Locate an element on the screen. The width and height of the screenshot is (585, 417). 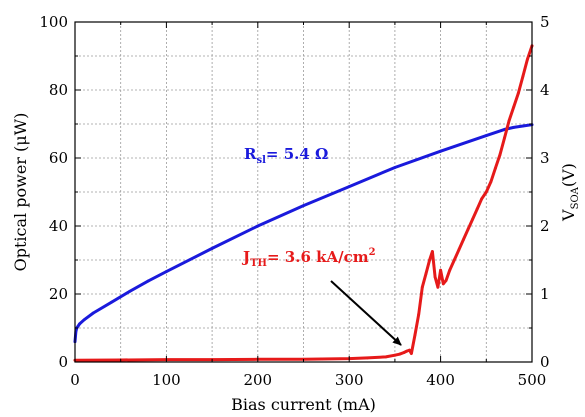
jth-annotation-tail: = 3.6 kA/cm is located at coordinates (318, 257).